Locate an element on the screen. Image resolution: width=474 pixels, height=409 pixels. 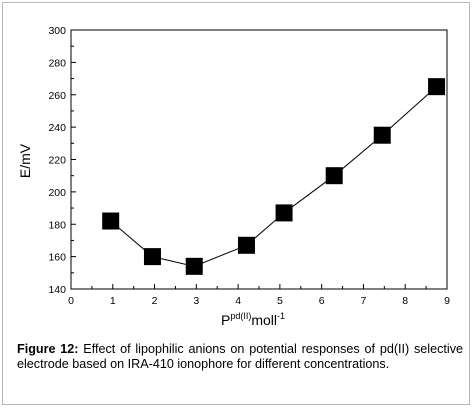
x-axis-title-unit-superscript: -1 is located at coordinates (281, 316).